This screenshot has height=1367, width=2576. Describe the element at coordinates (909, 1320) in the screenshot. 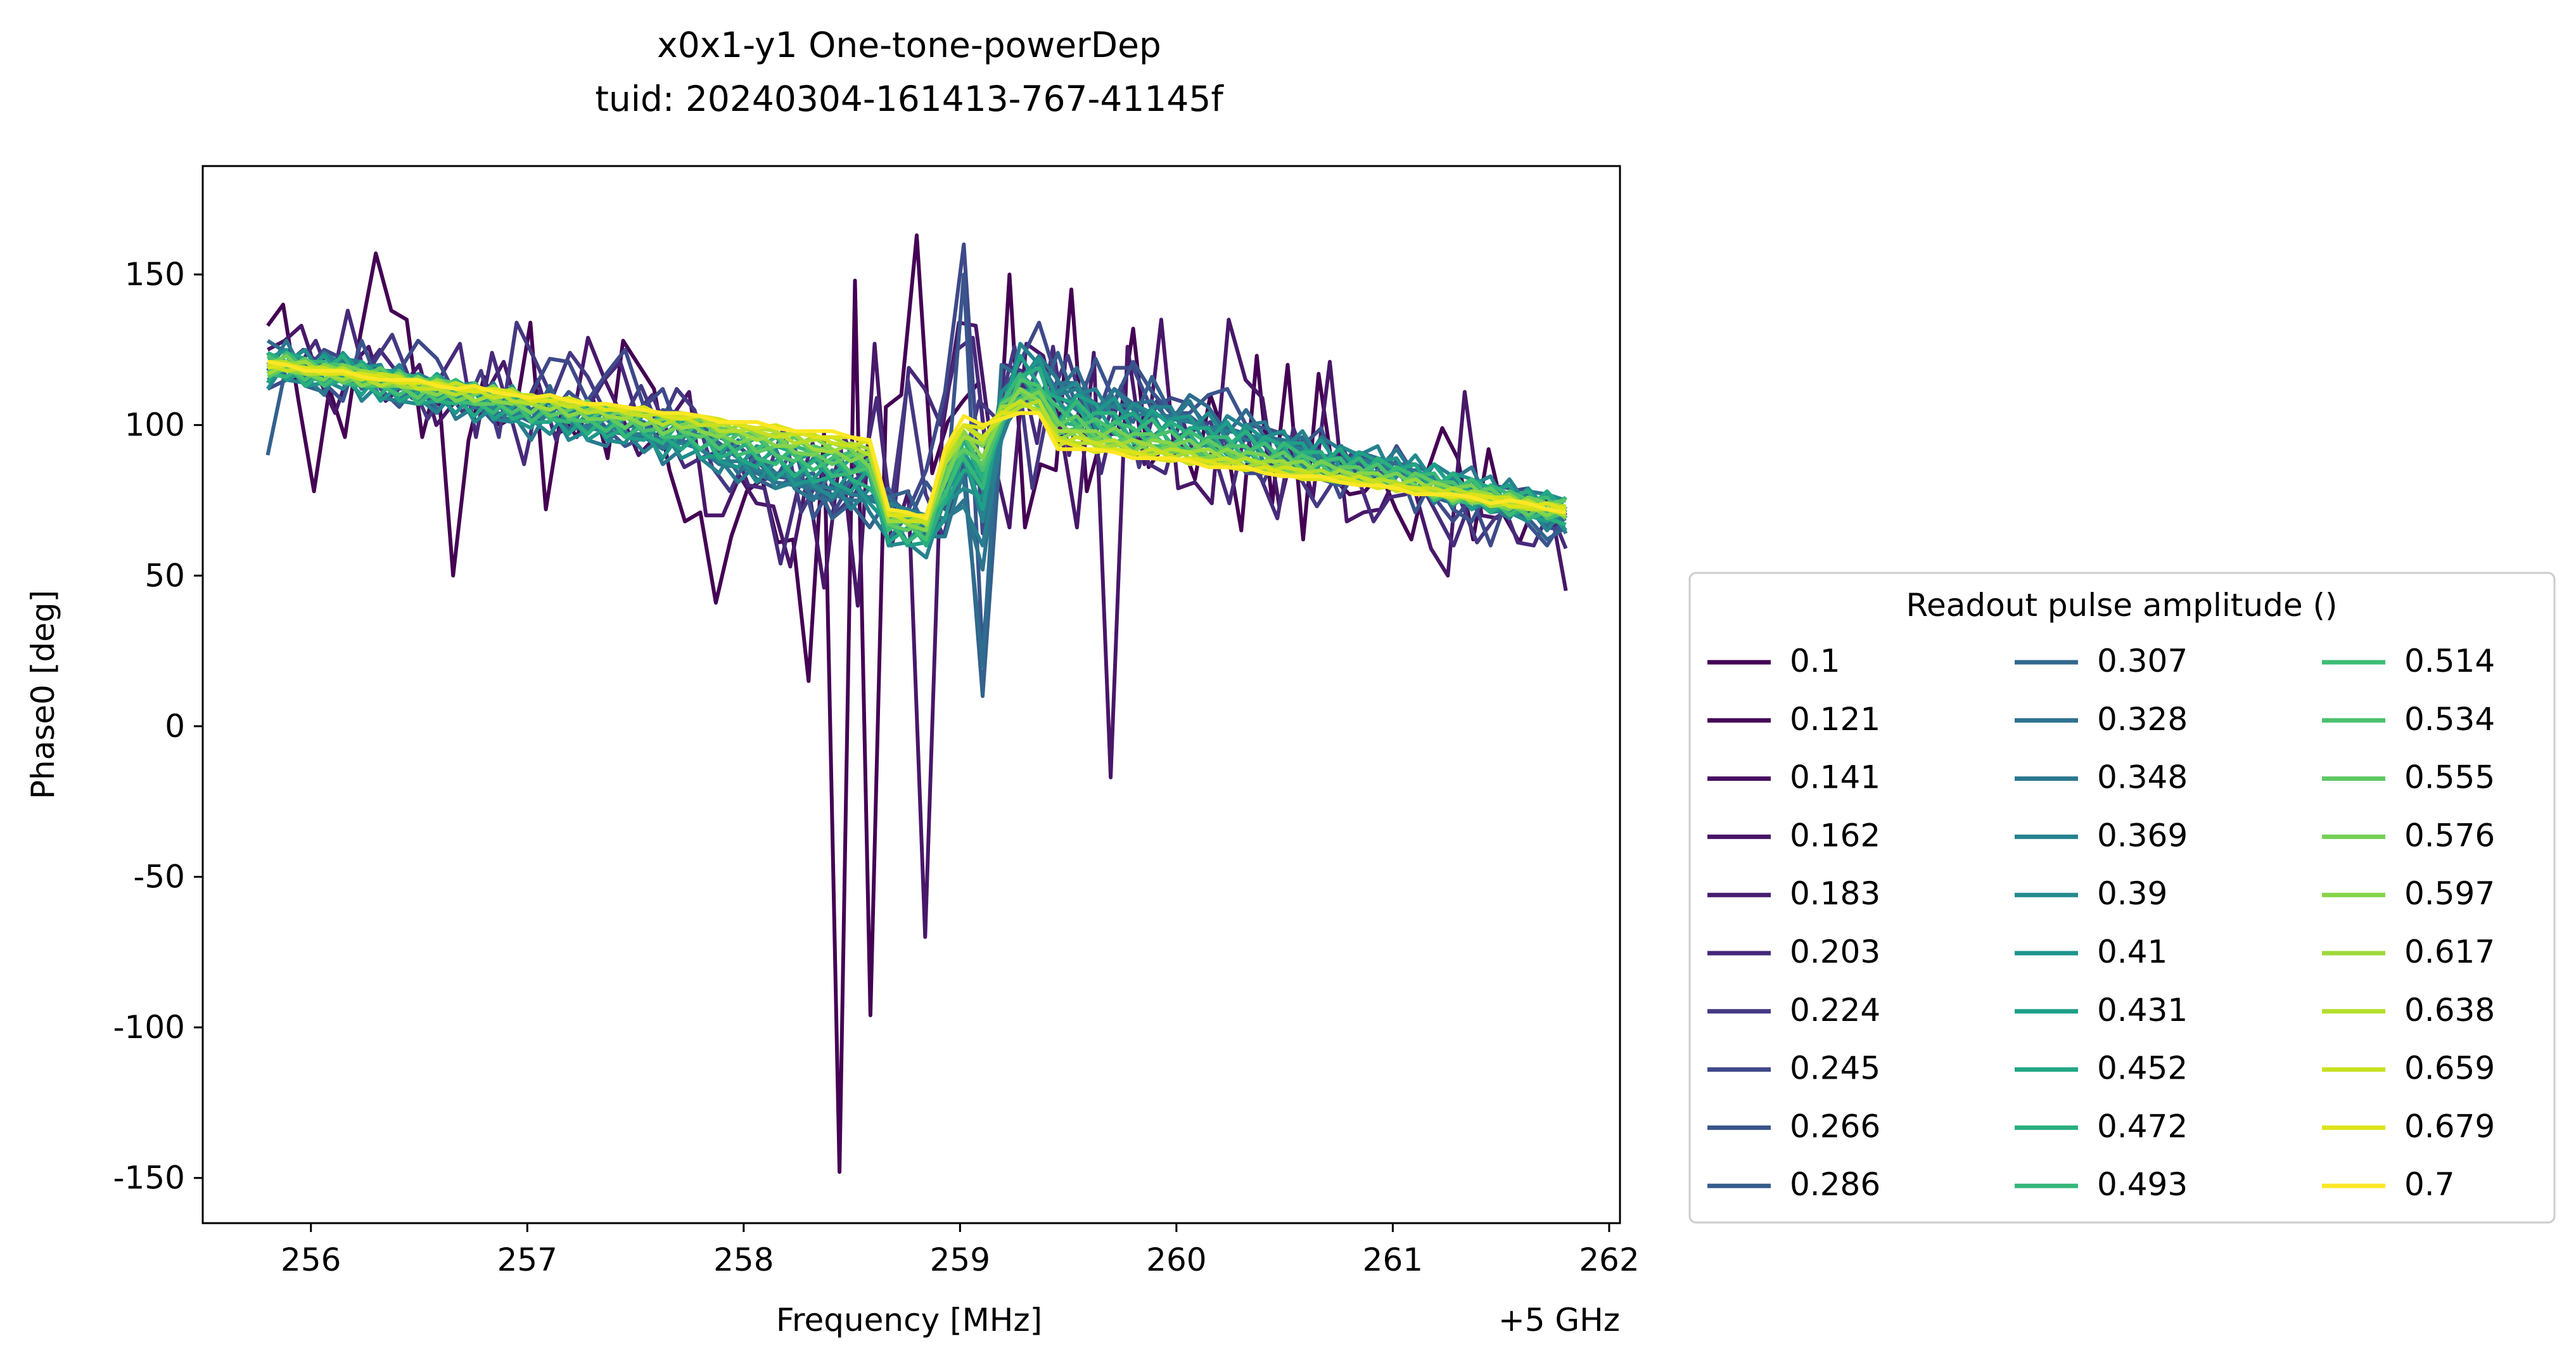

I see `x-axis-label: Frequency [MHz]` at that location.